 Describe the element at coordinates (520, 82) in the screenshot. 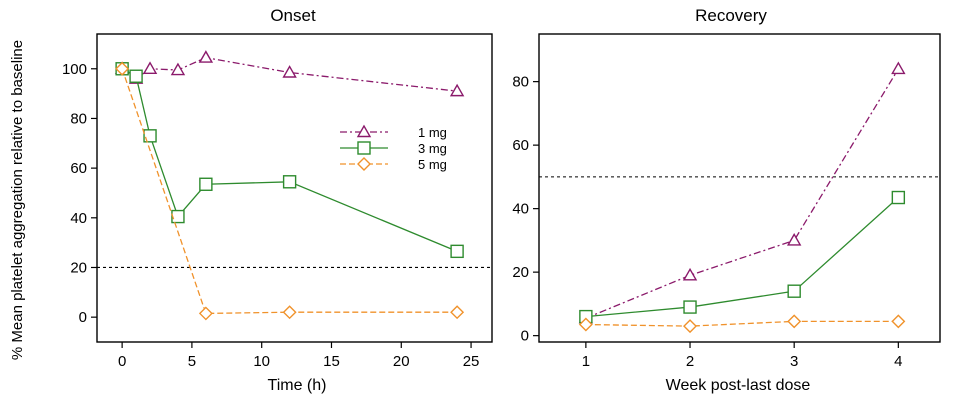

I see `recovery-y-tick-label: 80` at that location.